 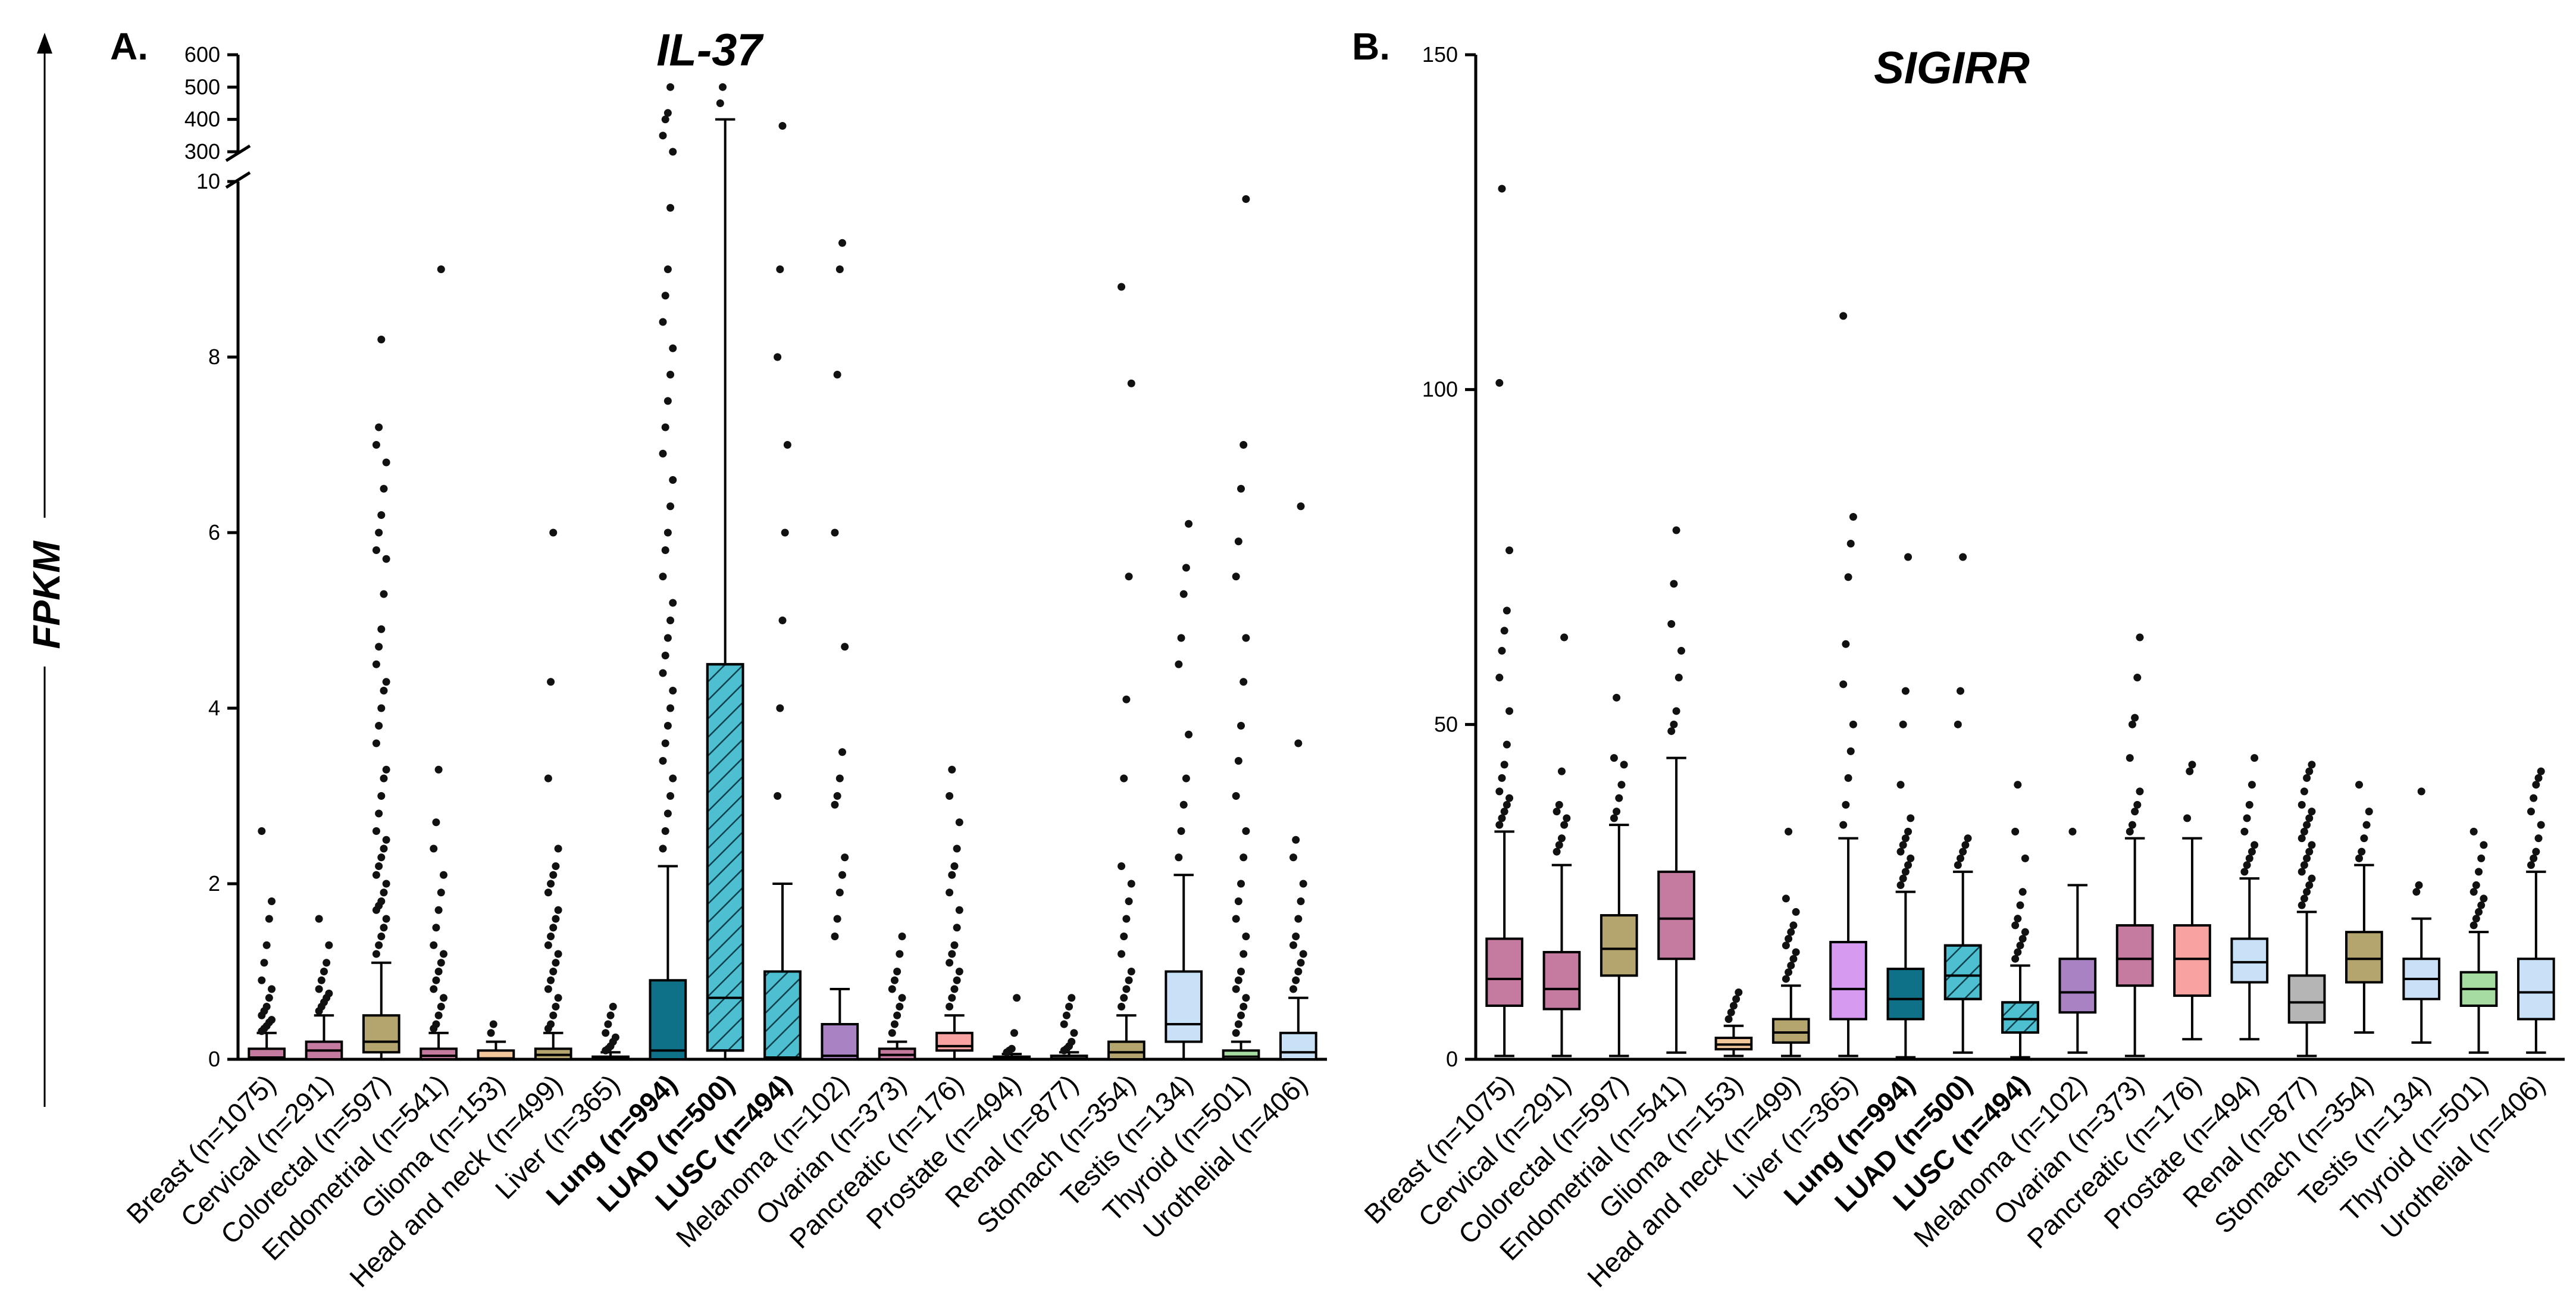 What do you see at coordinates (668, 571) in the screenshot?
I see `panel-a-box-lung` at bounding box center [668, 571].